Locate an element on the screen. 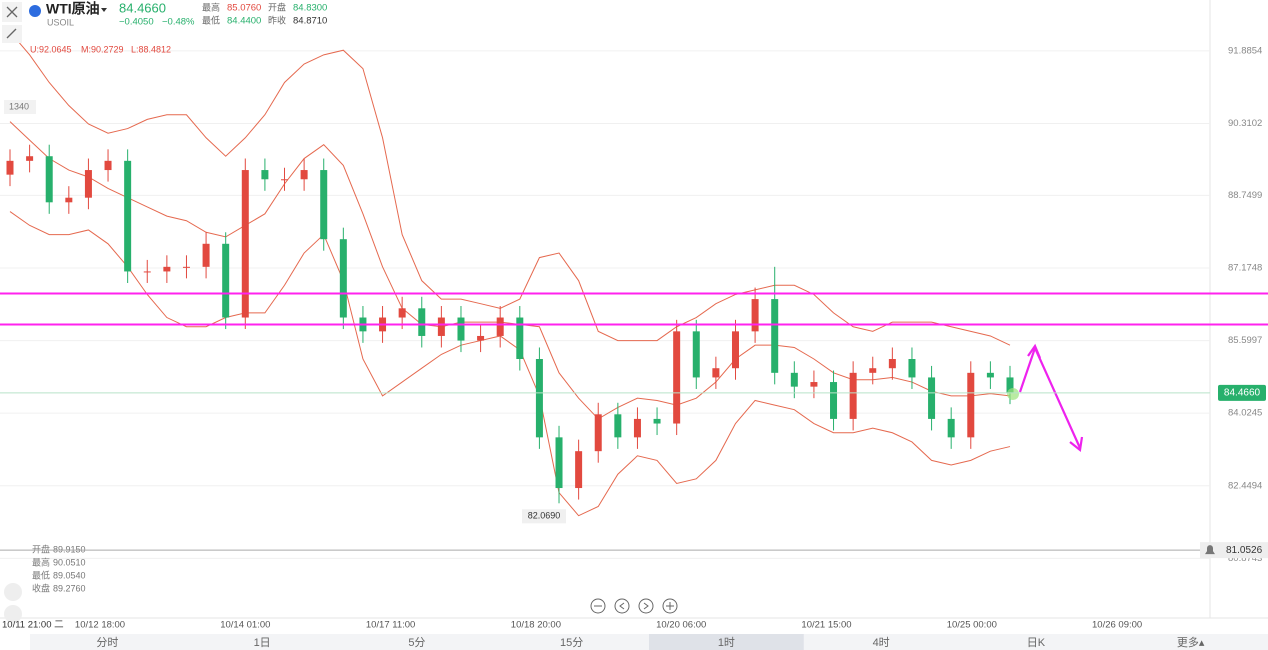 Image resolution: width=1268 pixels, height=650 pixels. tab: 5分 is located at coordinates (416, 642).